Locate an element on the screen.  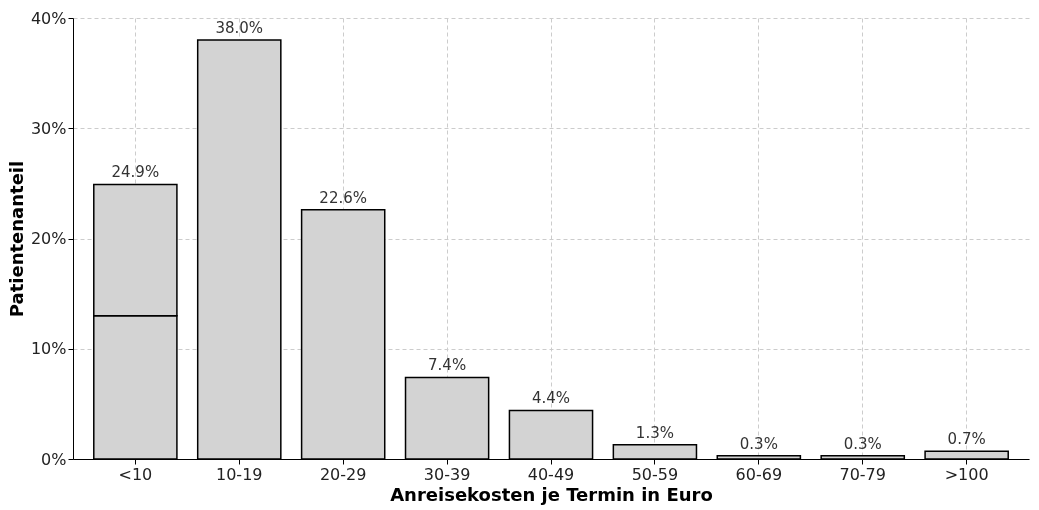
x-tick-label: 70-79 is located at coordinates (862, 474).